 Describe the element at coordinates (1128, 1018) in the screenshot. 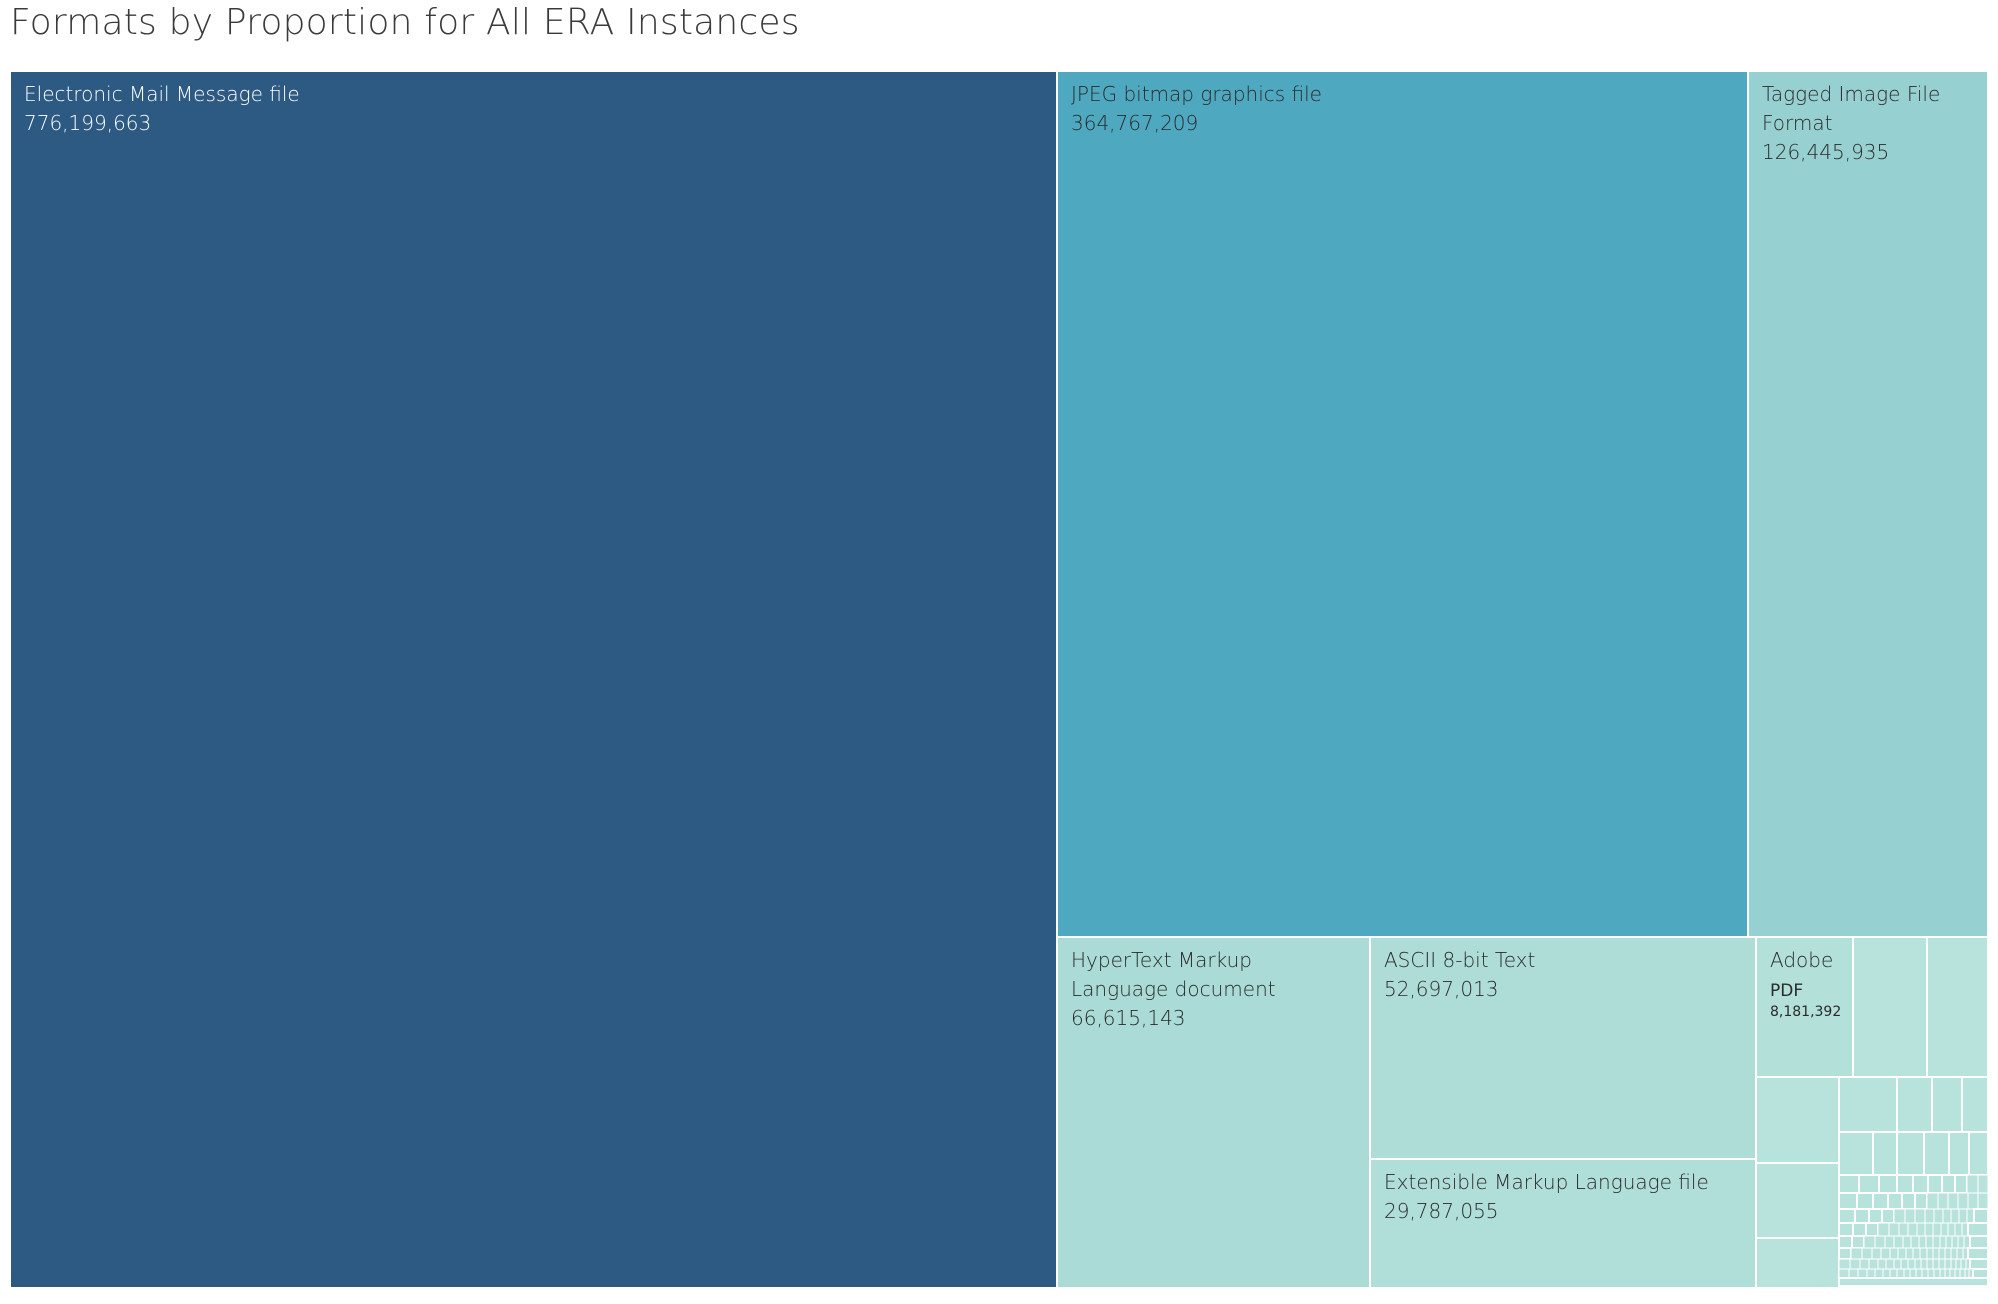

I see `treemap-value-label: 66,615,143` at that location.